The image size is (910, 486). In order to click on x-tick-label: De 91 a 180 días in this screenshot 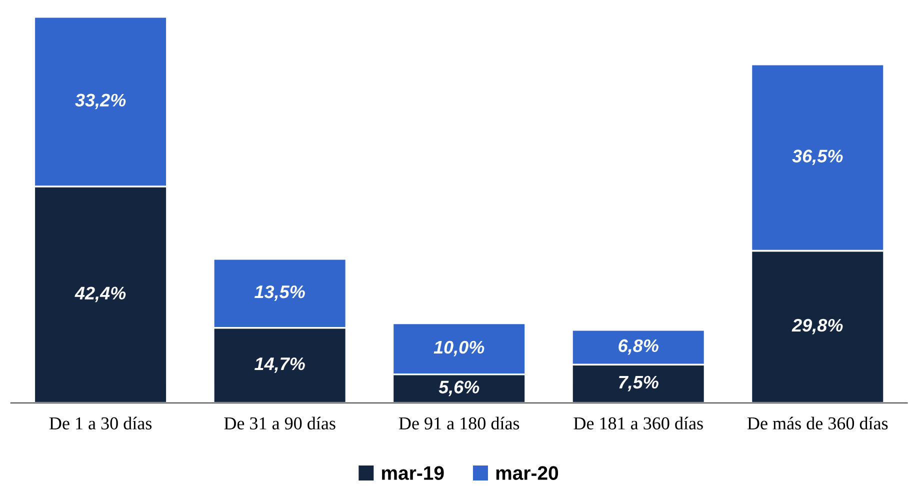, I will do `click(459, 423)`.